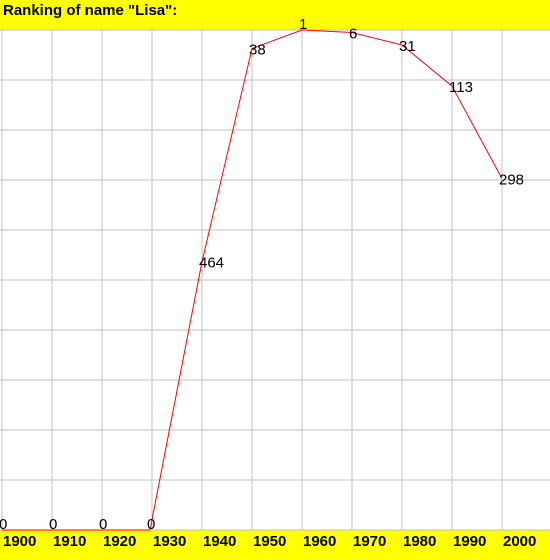 The width and height of the screenshot is (550, 560). Describe the element at coordinates (319, 541) in the screenshot. I see `x-tick-label: 1960` at that location.